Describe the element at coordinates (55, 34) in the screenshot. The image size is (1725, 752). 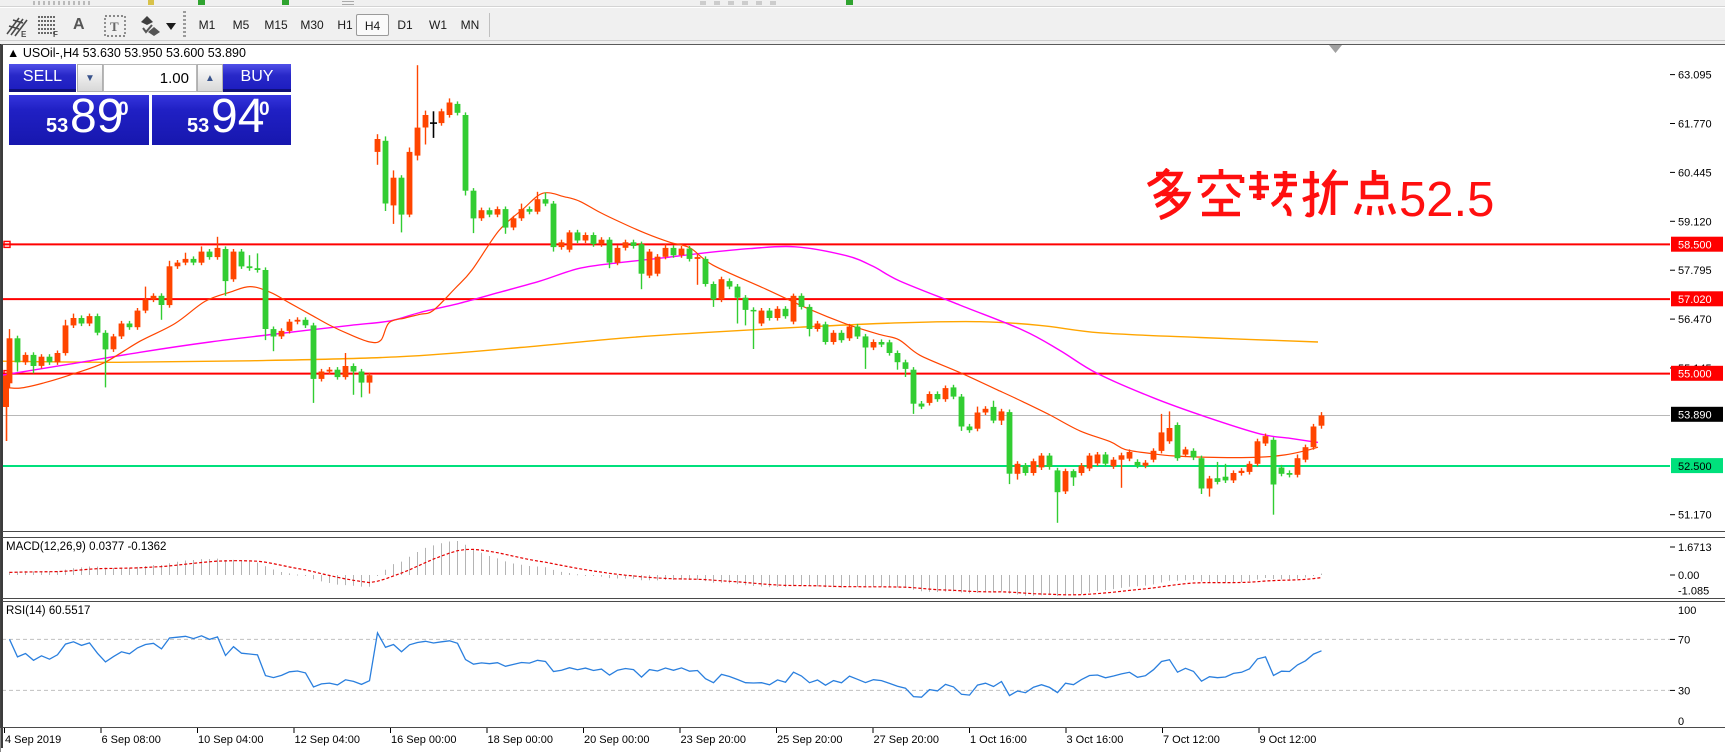
I see `svg-text: F` at that location.